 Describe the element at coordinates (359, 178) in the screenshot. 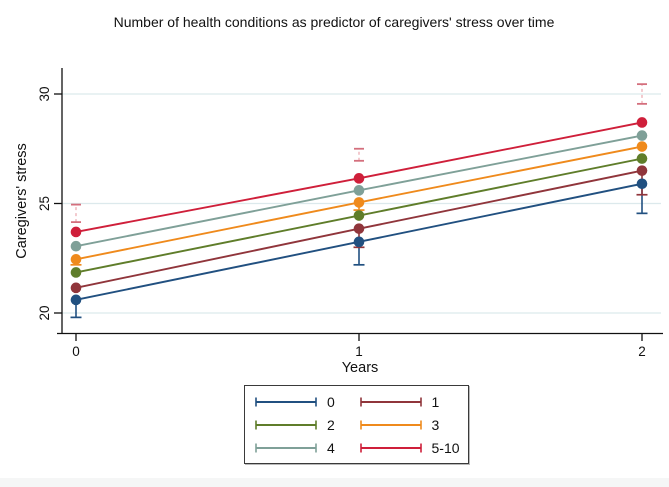

I see `point-5-10-x1` at that location.